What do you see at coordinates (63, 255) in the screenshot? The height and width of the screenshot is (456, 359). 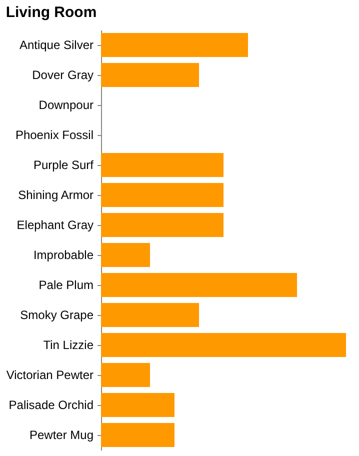 I see `y-tick-label: Improbable` at bounding box center [63, 255].